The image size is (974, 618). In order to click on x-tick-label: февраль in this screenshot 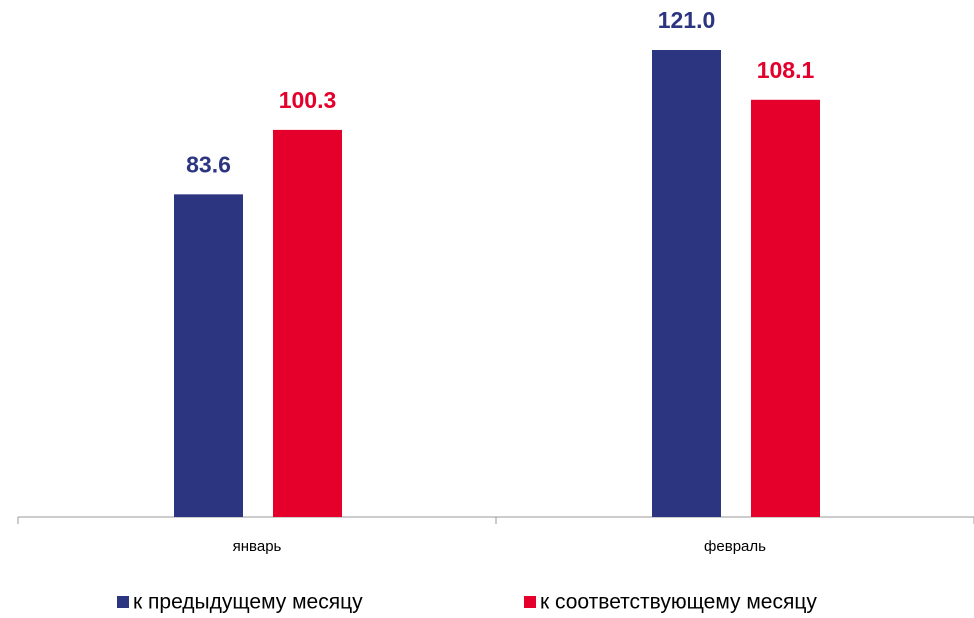, I will do `click(735, 546)`.